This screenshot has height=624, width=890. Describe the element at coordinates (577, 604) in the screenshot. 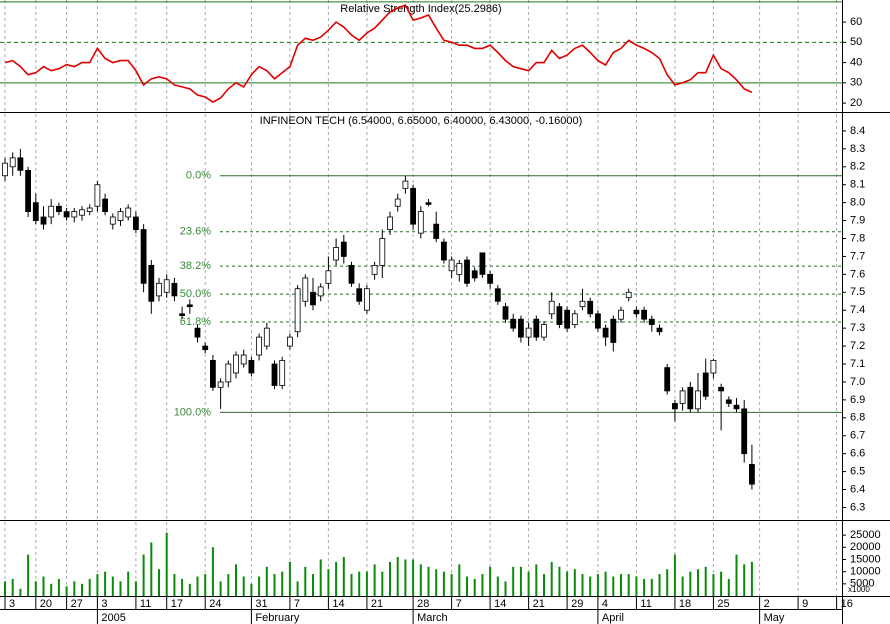

I see `x-tick-label: 29` at that location.